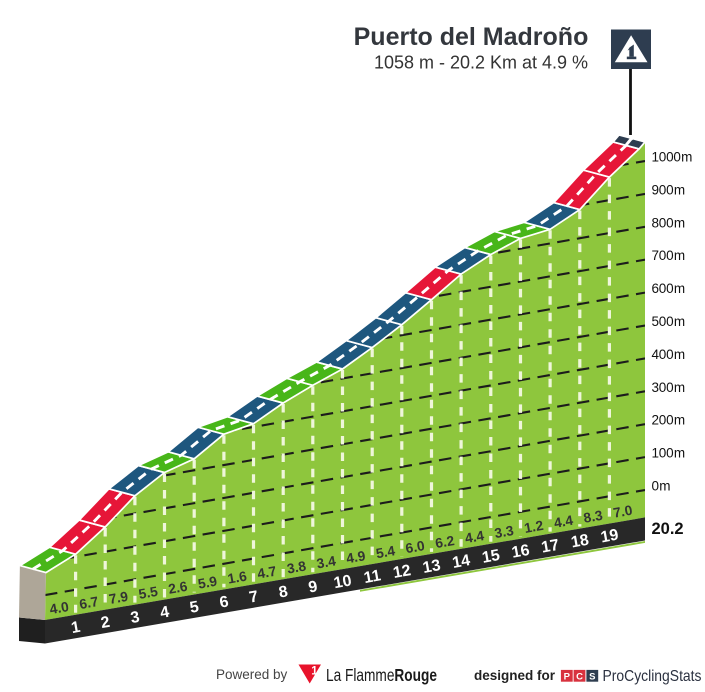 This screenshot has width=705, height=692. I want to click on svg-text: 7, so click(254, 597).